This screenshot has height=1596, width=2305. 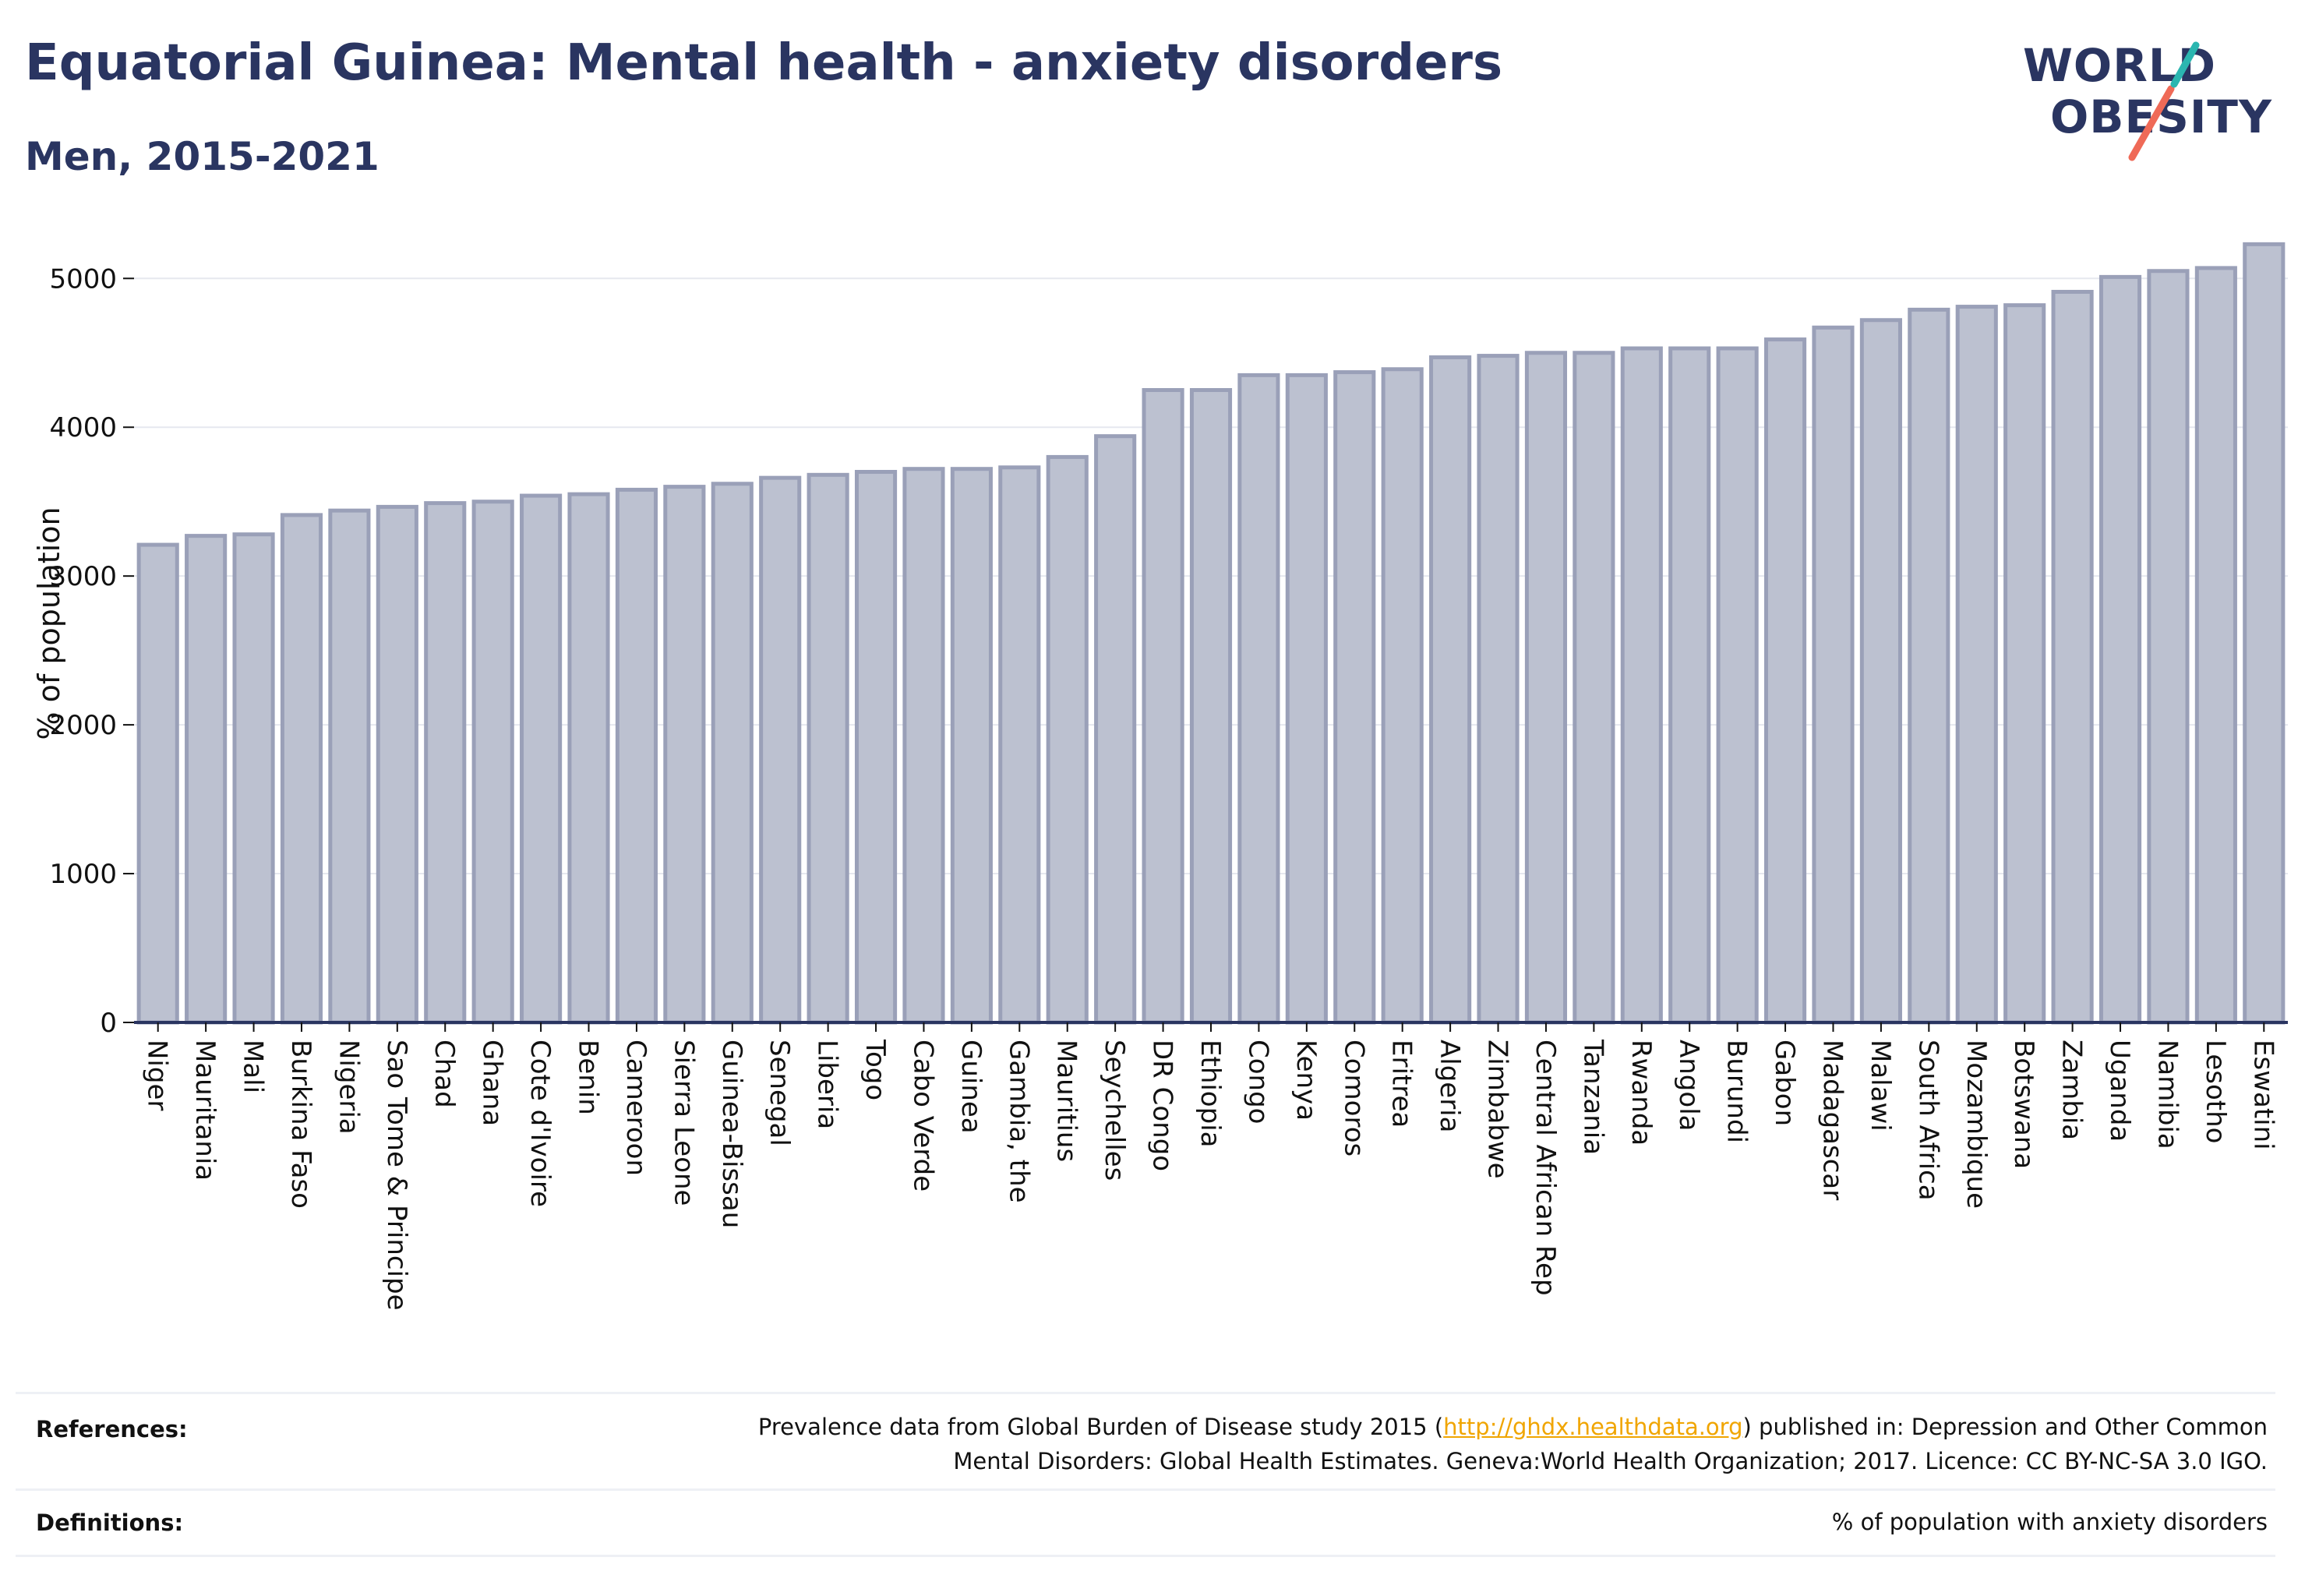 What do you see at coordinates (2049, 1522) in the screenshot?
I see `definitions-text: % of population with anxiety disorders` at bounding box center [2049, 1522].